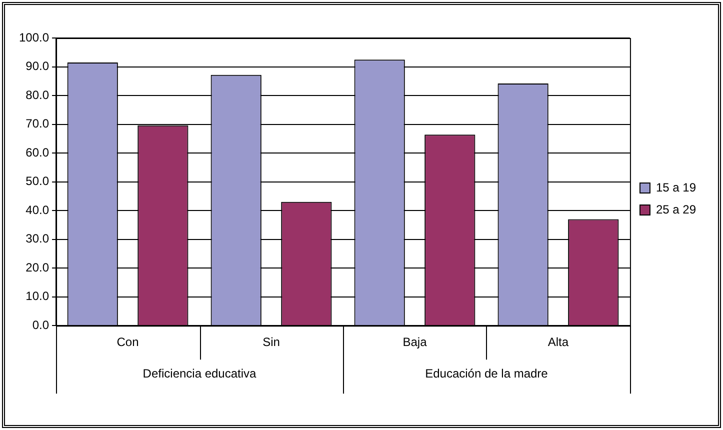 This screenshot has width=723, height=430. I want to click on y-tick-label: 50.0, so click(38, 181).